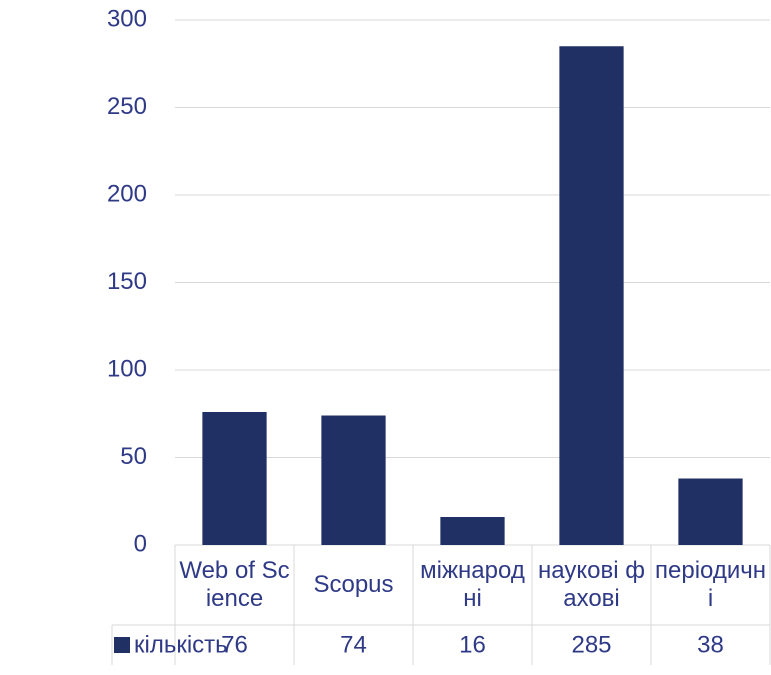 The height and width of the screenshot is (675, 771). Describe the element at coordinates (591, 644) in the screenshot. I see `data-table-value: 285` at that location.